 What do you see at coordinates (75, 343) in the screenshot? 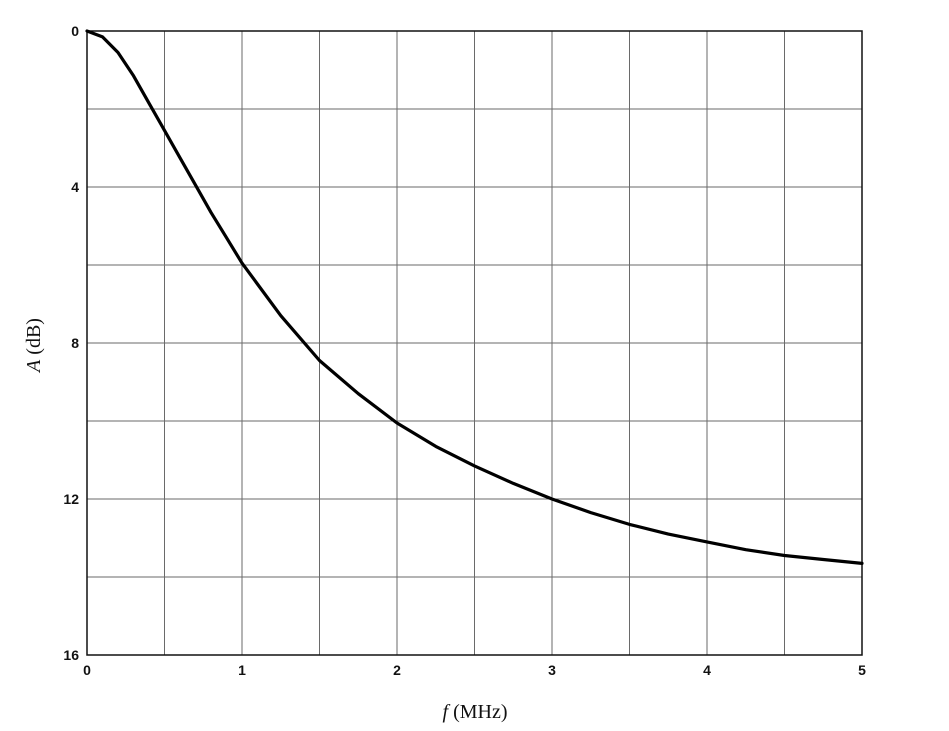
I see `y-tick-label: 8` at bounding box center [75, 343].